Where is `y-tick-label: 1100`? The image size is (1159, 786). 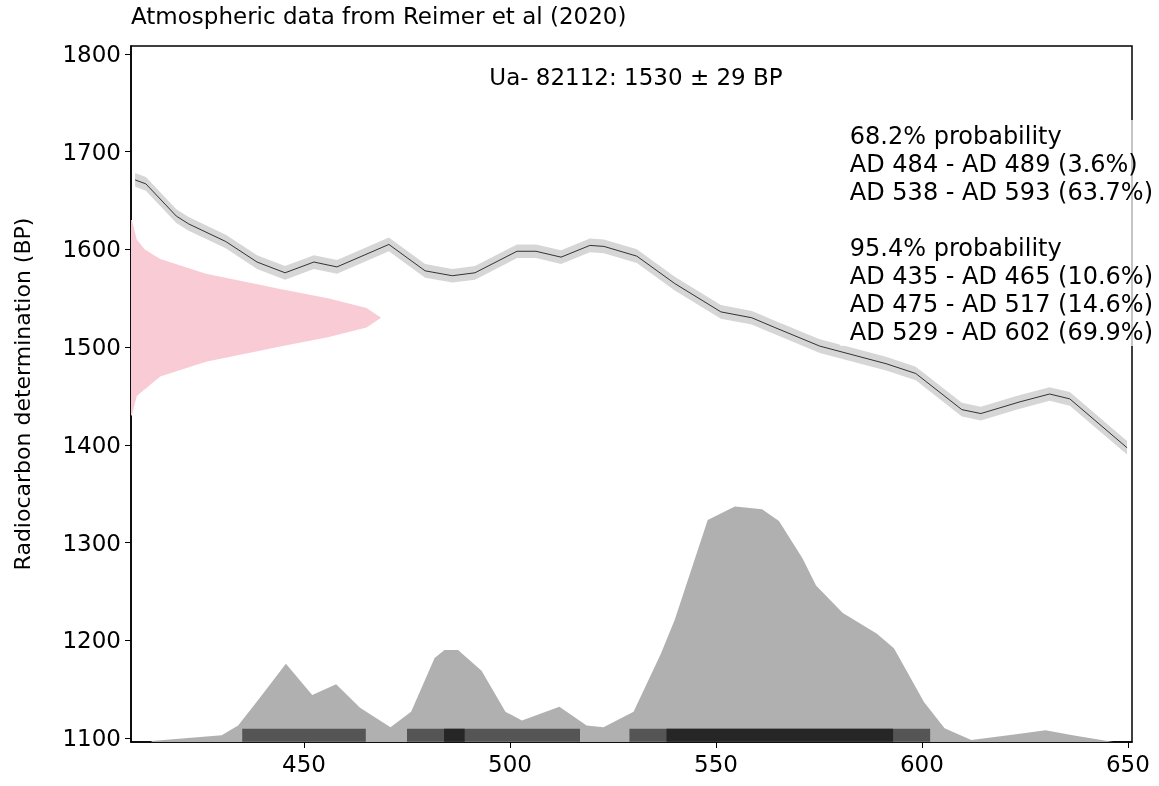 y-tick-label: 1100 is located at coordinates (91, 738).